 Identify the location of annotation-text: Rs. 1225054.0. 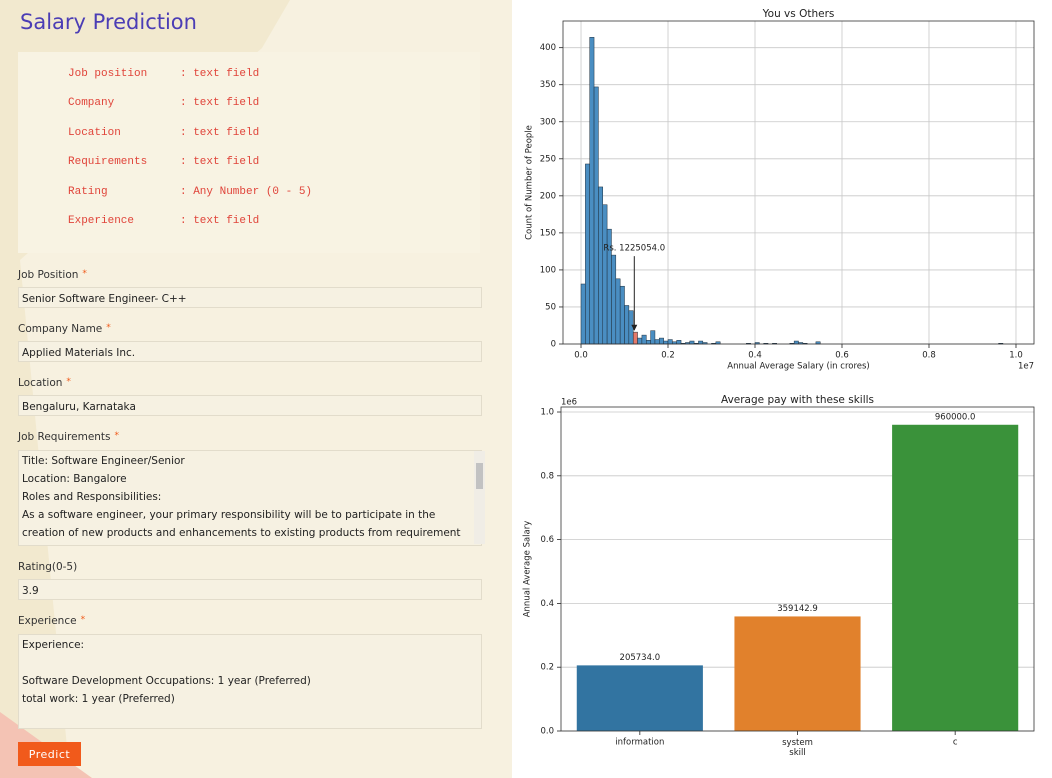
(634, 249).